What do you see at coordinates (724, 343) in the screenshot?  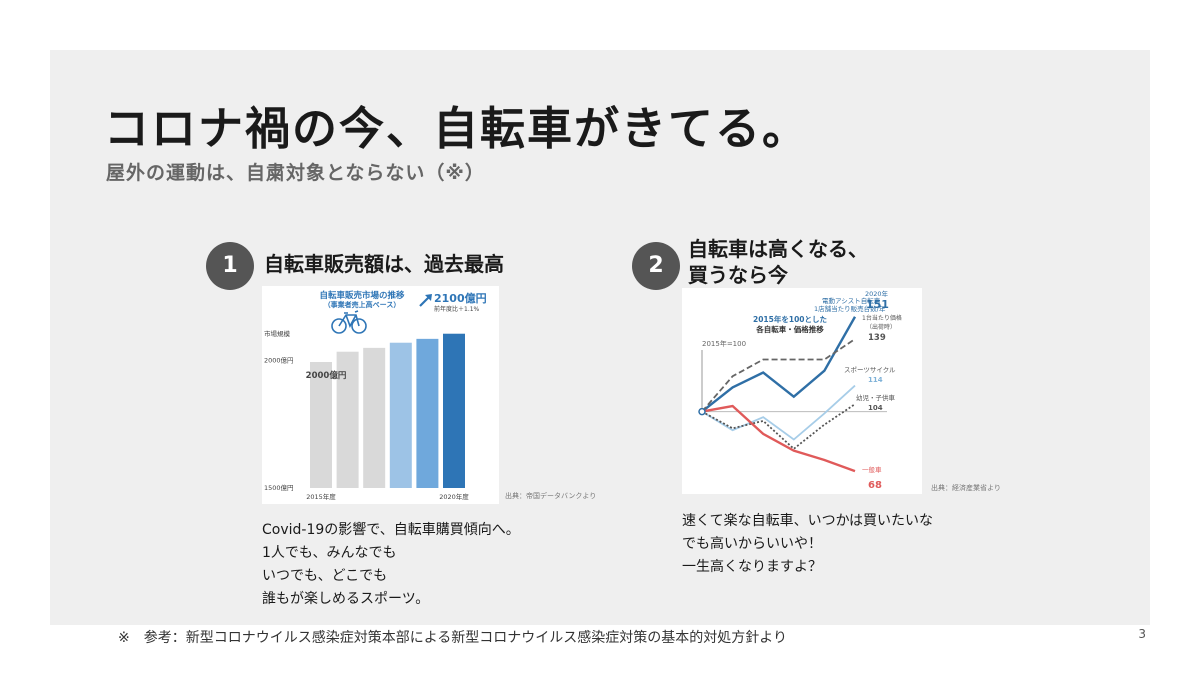 I see `baseline-label: 2015年=100` at bounding box center [724, 343].